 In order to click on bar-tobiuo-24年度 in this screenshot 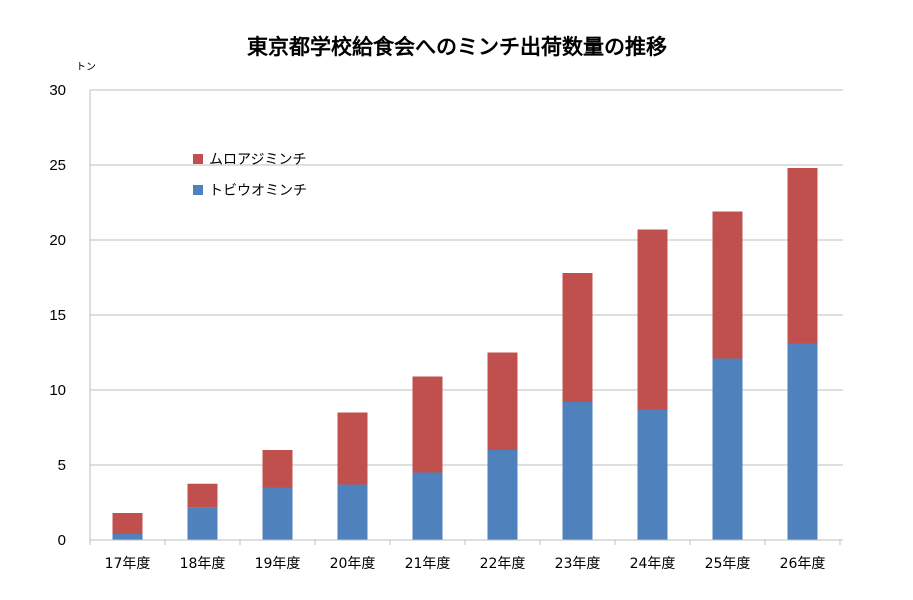, I will do `click(652, 474)`.